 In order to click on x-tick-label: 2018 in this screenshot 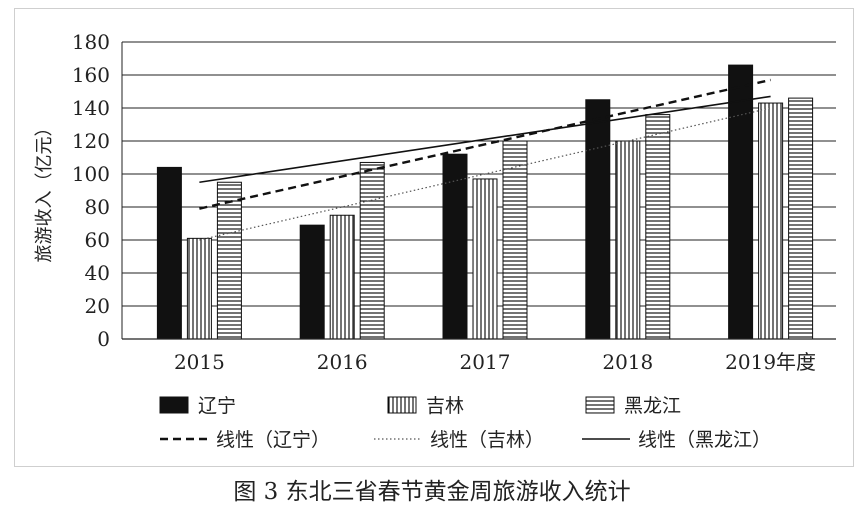, I will do `click(627, 362)`.